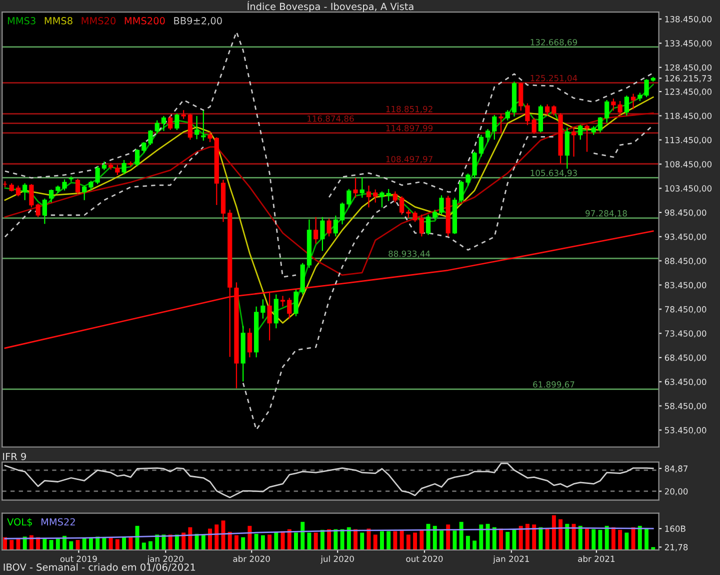  What do you see at coordinates (685, 213) in the screenshot?
I see `y-tick-label: 98.450,00` at bounding box center [685, 213].